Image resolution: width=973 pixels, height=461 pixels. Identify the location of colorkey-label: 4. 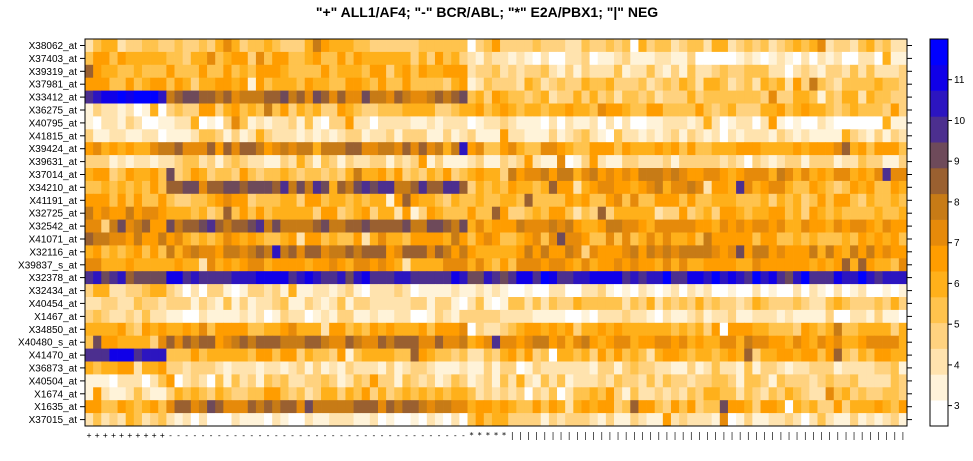
(957, 365).